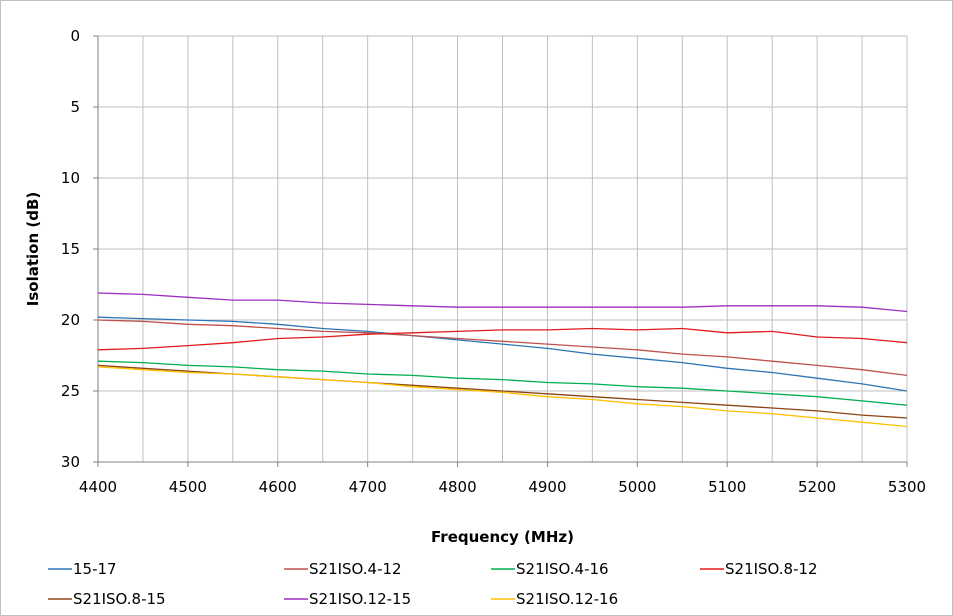 The width and height of the screenshot is (953, 616). Describe the element at coordinates (562, 569) in the screenshot. I see `legend-label-3: S21ISO.4-16` at that location.